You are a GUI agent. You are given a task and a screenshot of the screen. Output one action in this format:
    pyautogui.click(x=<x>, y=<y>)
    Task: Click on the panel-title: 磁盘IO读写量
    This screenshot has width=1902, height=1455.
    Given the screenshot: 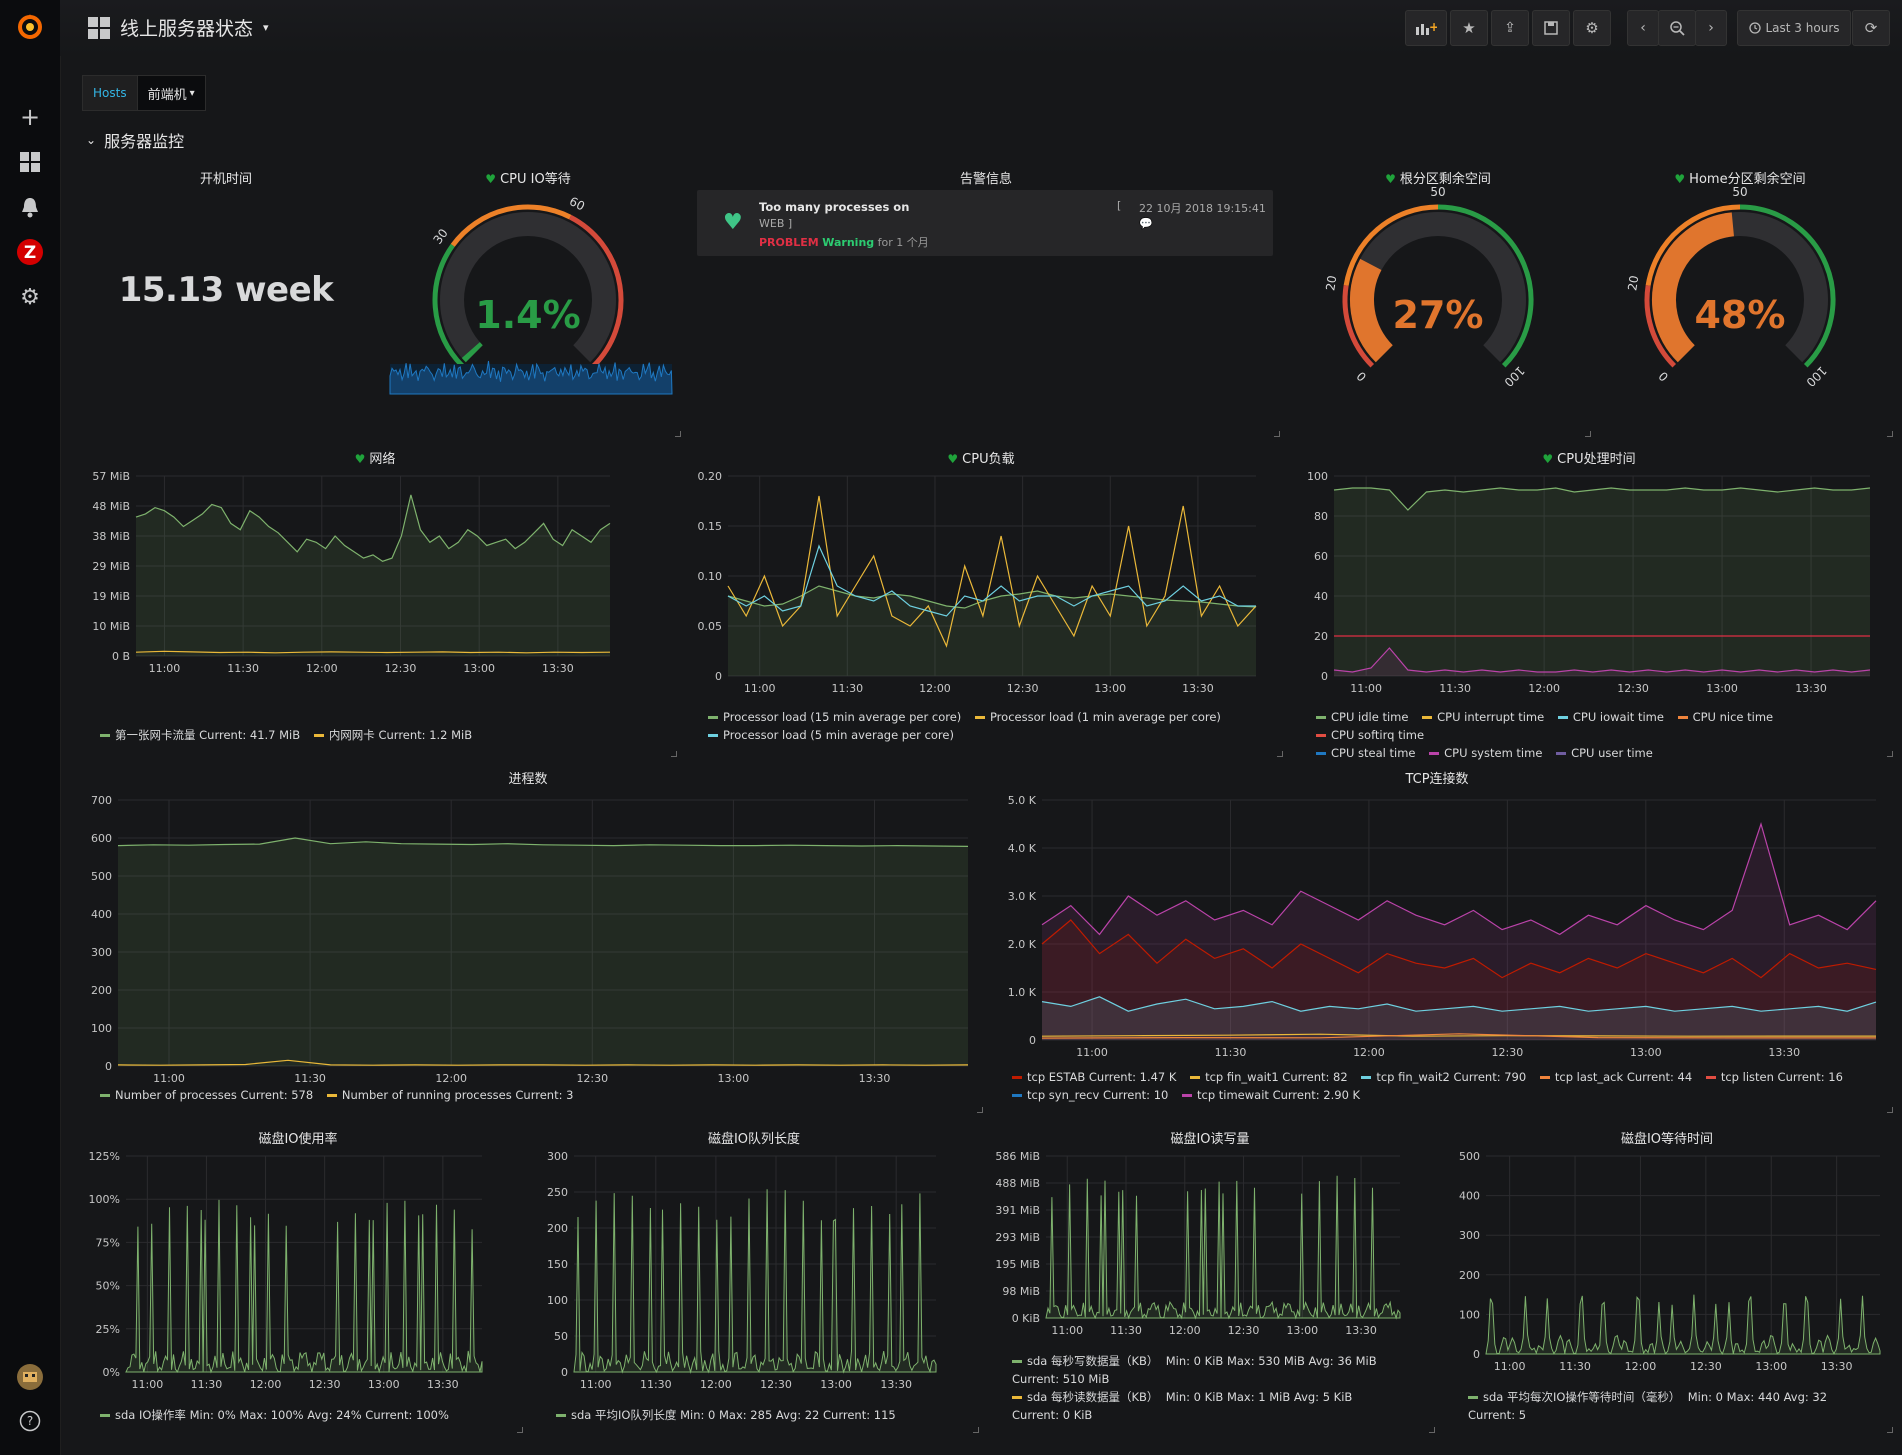 What is the action you would take?
    pyautogui.click(x=1210, y=1139)
    